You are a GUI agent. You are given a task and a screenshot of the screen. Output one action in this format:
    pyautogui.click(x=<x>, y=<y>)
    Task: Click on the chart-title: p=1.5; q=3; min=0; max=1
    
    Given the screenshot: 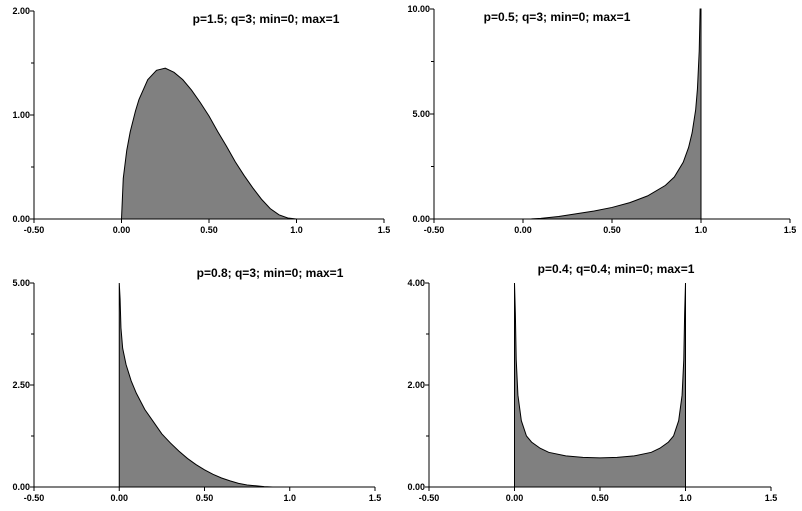 What is the action you would take?
    pyautogui.click(x=266, y=19)
    